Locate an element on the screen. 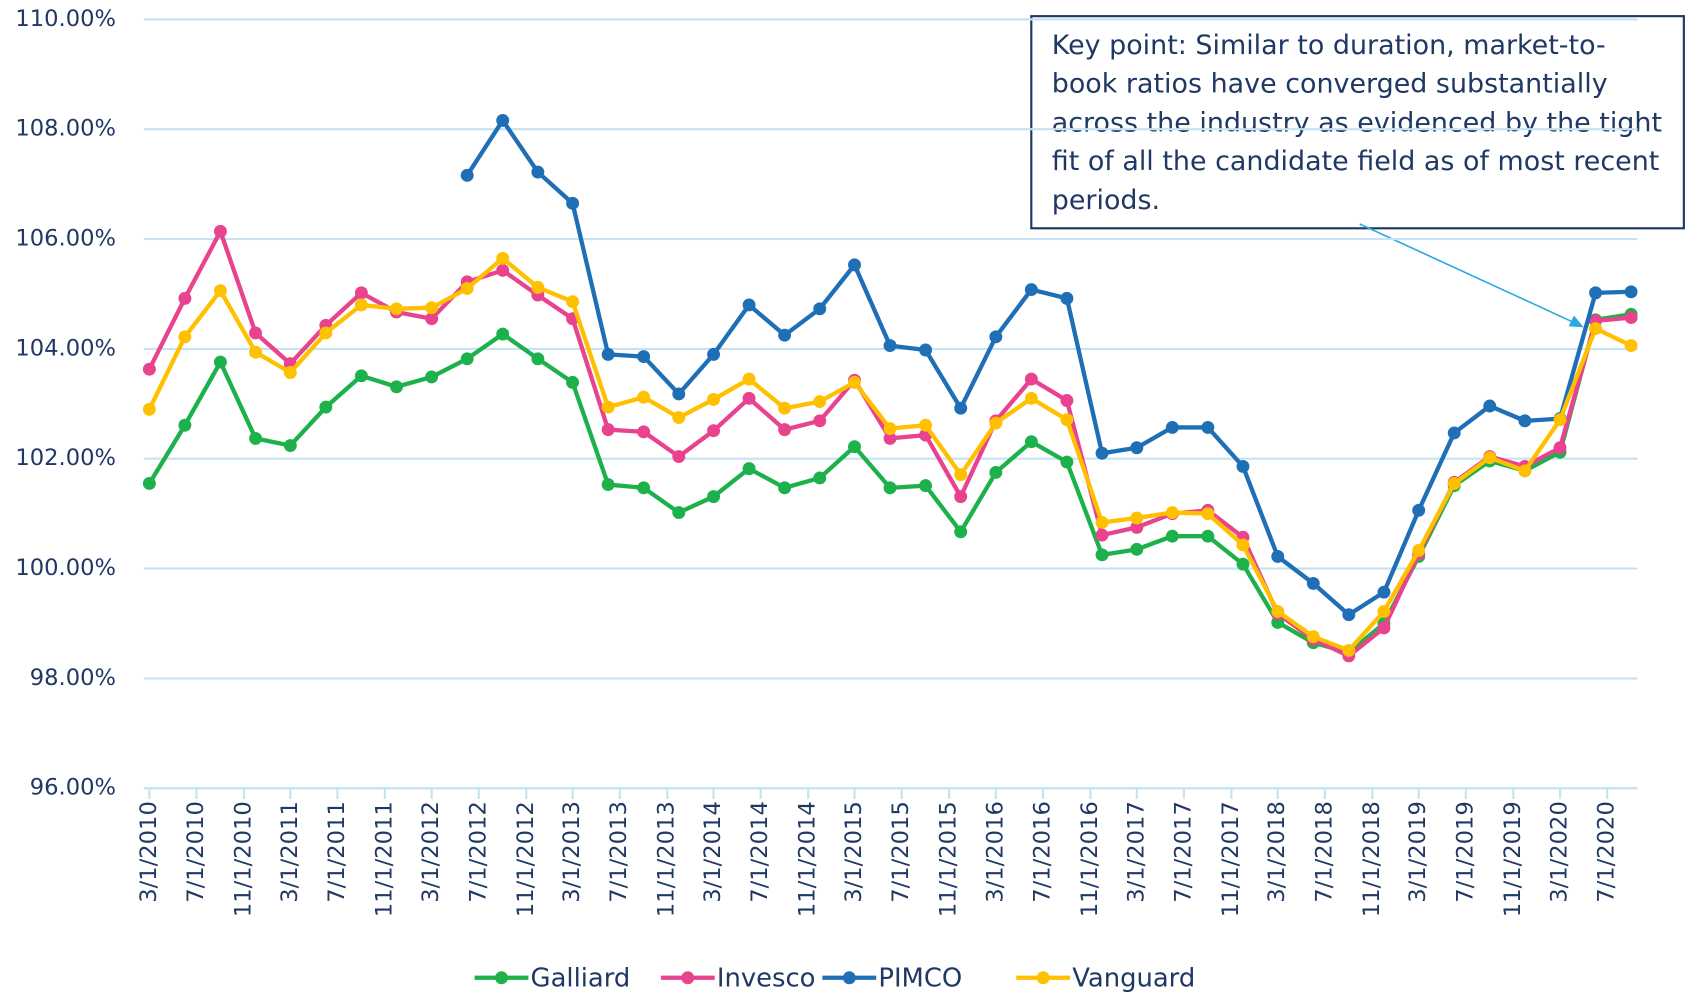  x-tick-label: 3/1/2020 is located at coordinates (1560, 852).